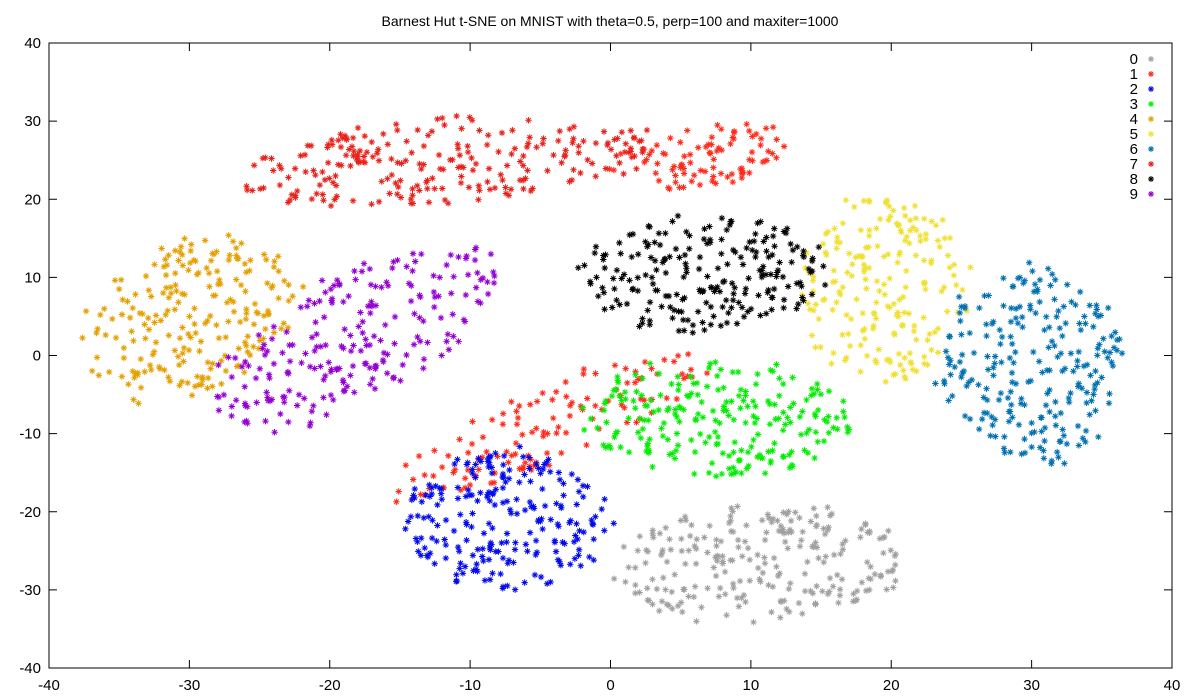 The height and width of the screenshot is (700, 1200). I want to click on y-tick-label: 10, so click(32, 277).